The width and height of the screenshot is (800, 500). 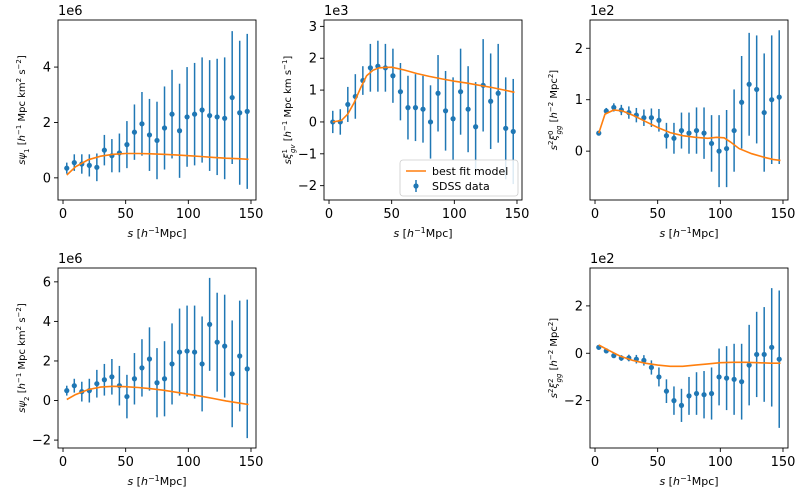 What do you see at coordinates (602, 11) in the screenshot?
I see `axis-multiplier: 1e2` at bounding box center [602, 11].